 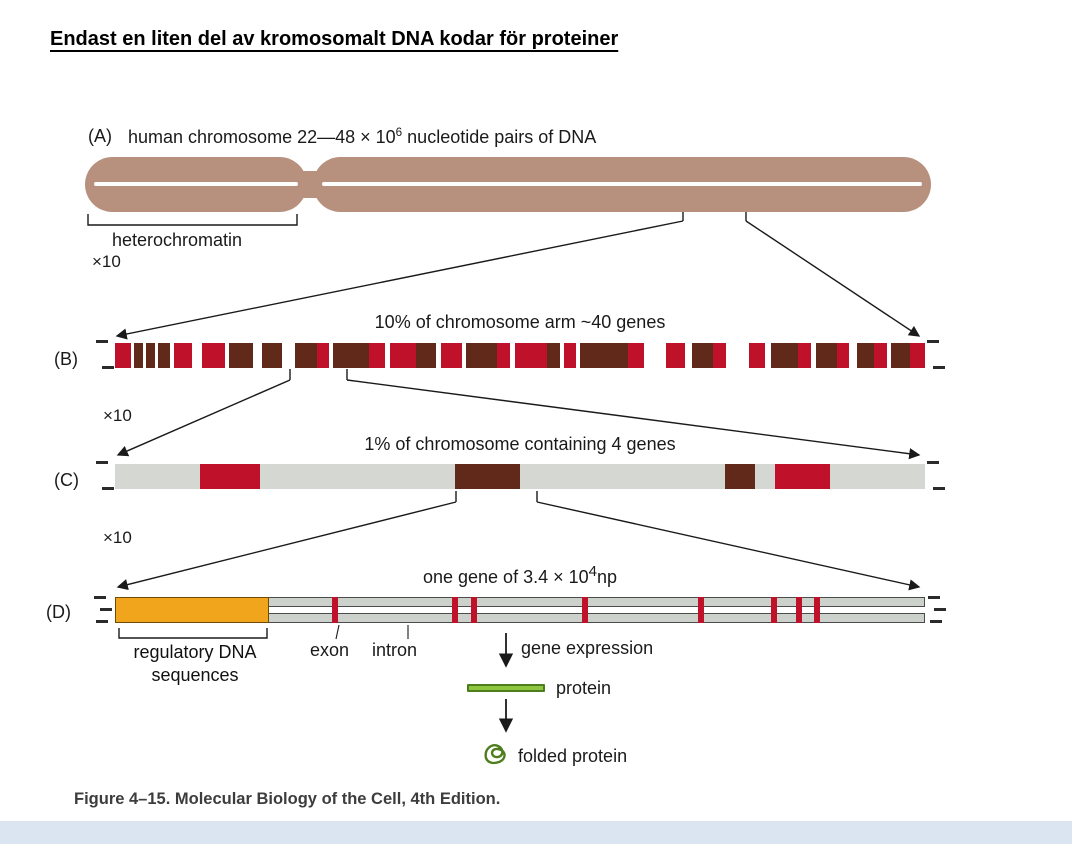 I want to click on intron-label: intron, so click(x=395, y=650).